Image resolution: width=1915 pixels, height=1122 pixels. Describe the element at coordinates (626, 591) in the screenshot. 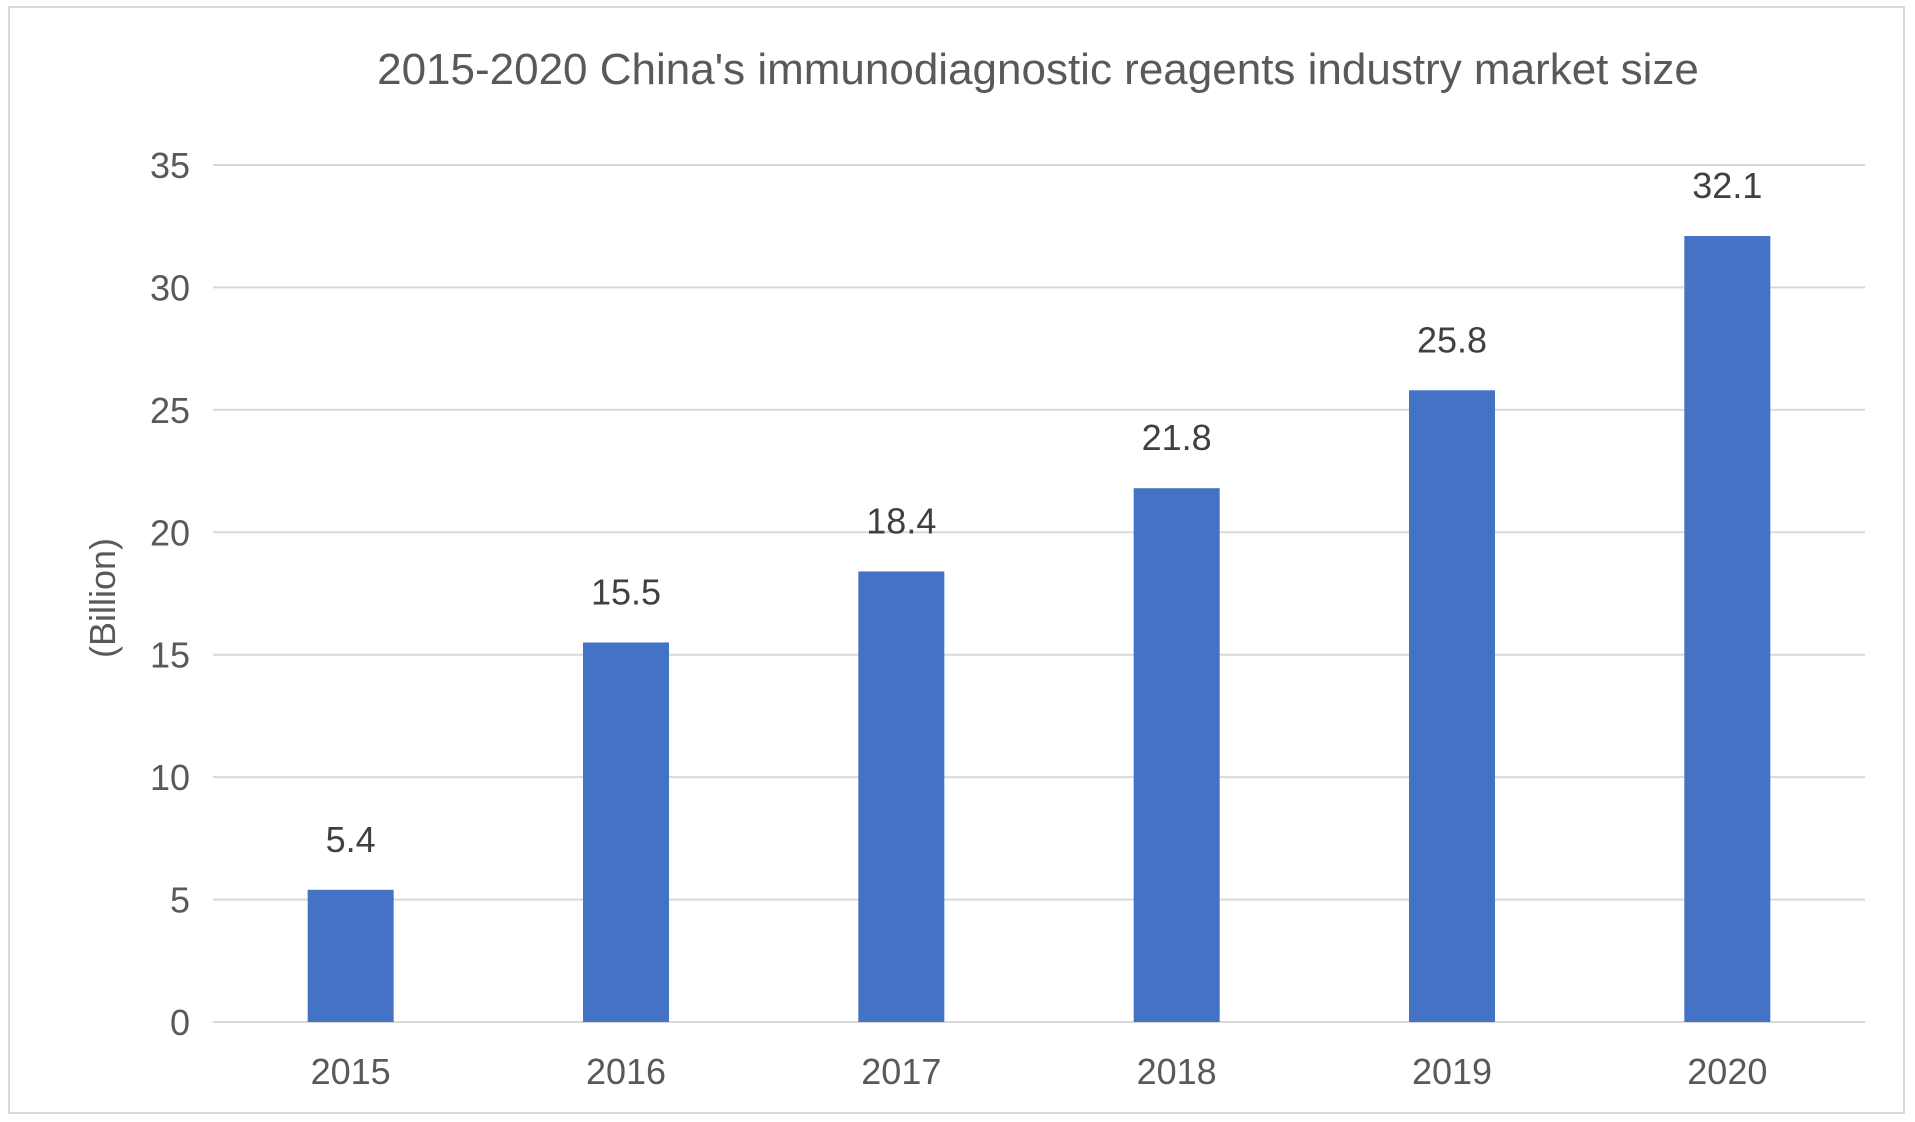

I see `data-label: 15.5` at that location.